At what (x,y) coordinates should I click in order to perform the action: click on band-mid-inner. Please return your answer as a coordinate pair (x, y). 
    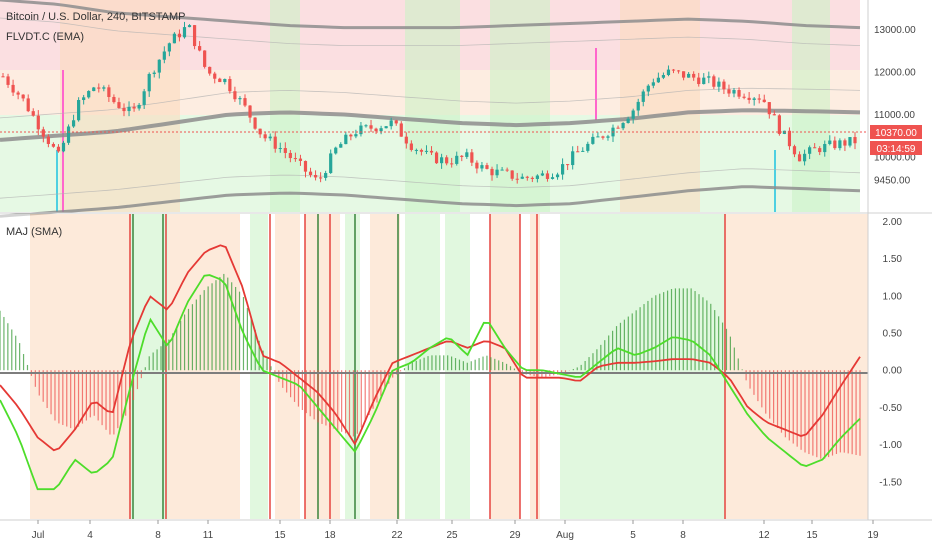
    Looking at the image, I should click on (430, 103).